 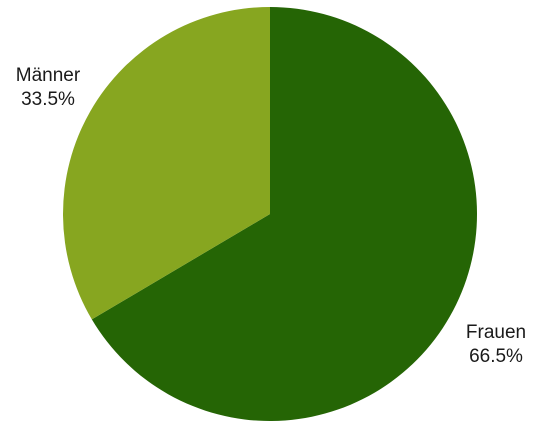 What do you see at coordinates (48, 87) in the screenshot?
I see `slice-label-maenner: Männer 33.5%` at bounding box center [48, 87].